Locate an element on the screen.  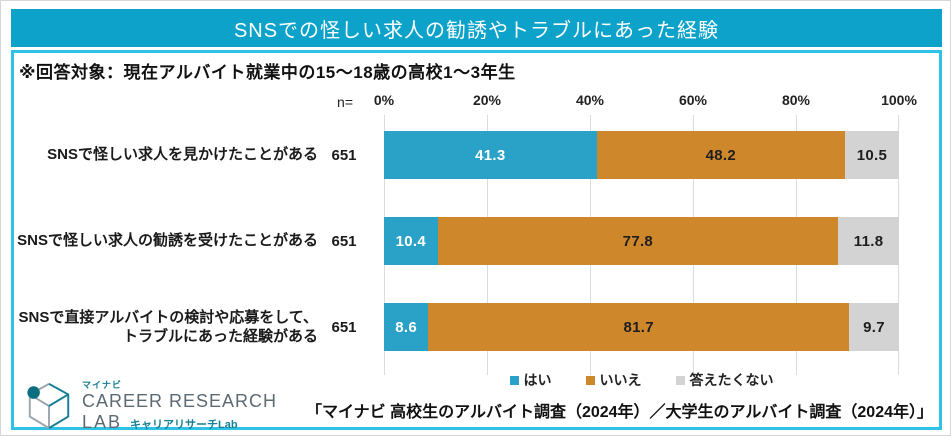
logo-text: マイナビ CAREER RESEARCH LAB キャリアリサーチLab is located at coordinates (179, 405).